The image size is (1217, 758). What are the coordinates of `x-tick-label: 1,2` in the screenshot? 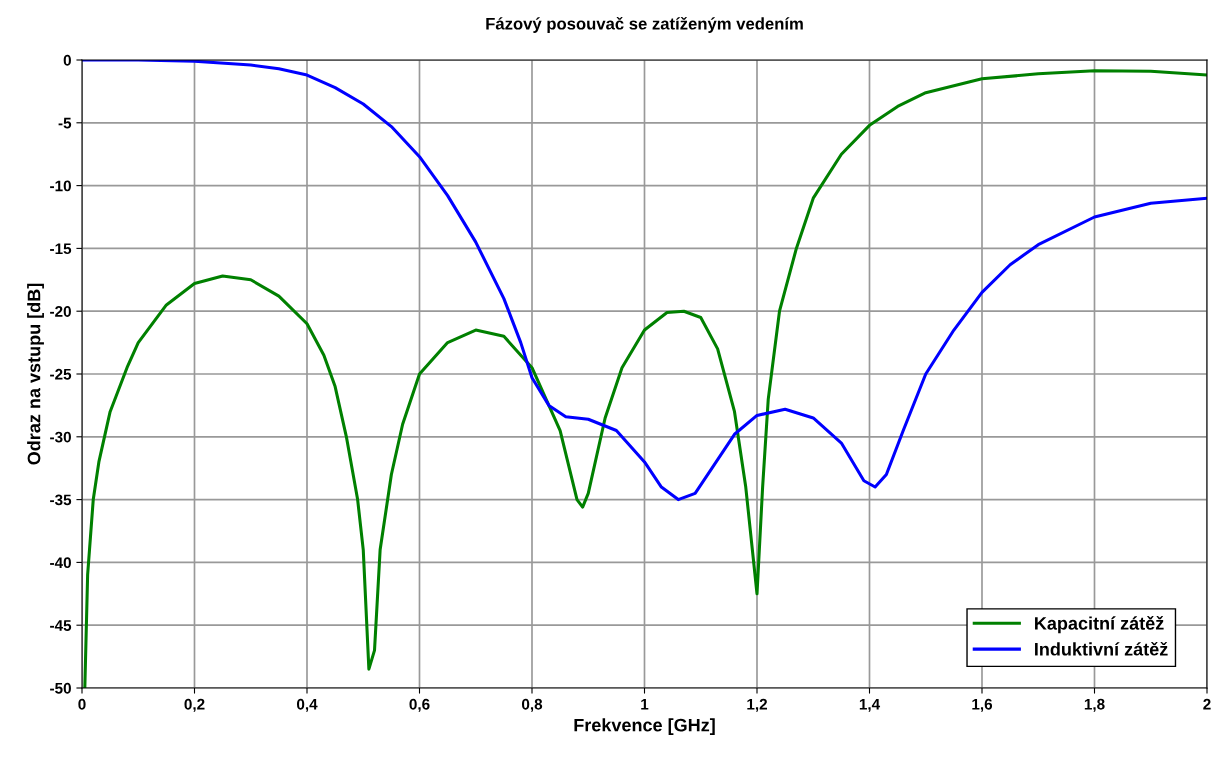 It's located at (757, 705).